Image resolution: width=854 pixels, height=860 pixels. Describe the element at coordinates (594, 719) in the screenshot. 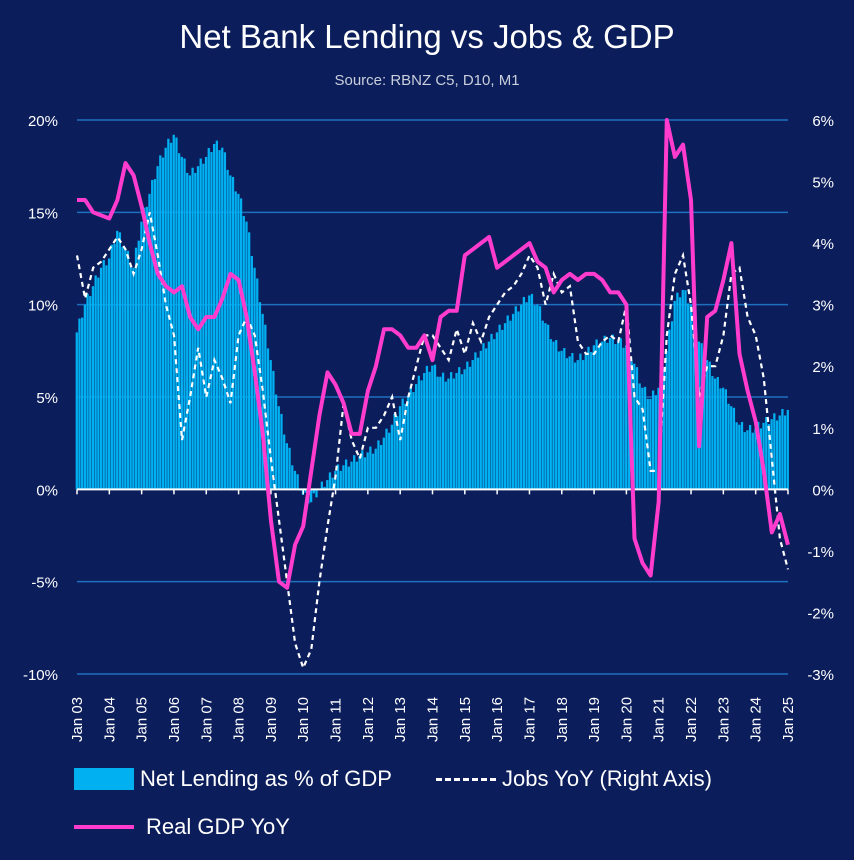

I see `x-tick-label: Jan 19` at that location.